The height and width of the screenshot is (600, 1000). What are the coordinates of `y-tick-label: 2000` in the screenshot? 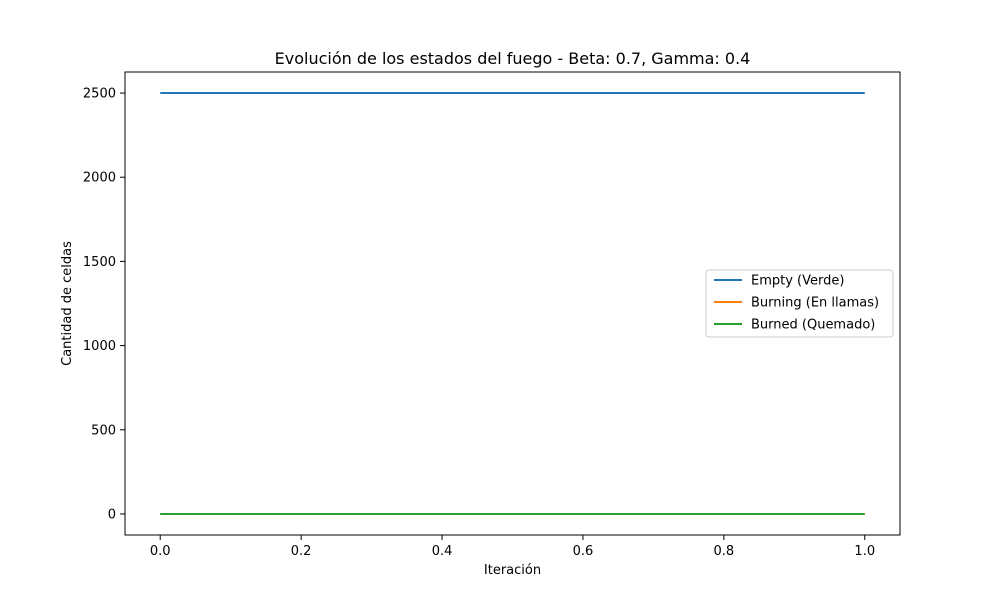 It's located at (99, 178).